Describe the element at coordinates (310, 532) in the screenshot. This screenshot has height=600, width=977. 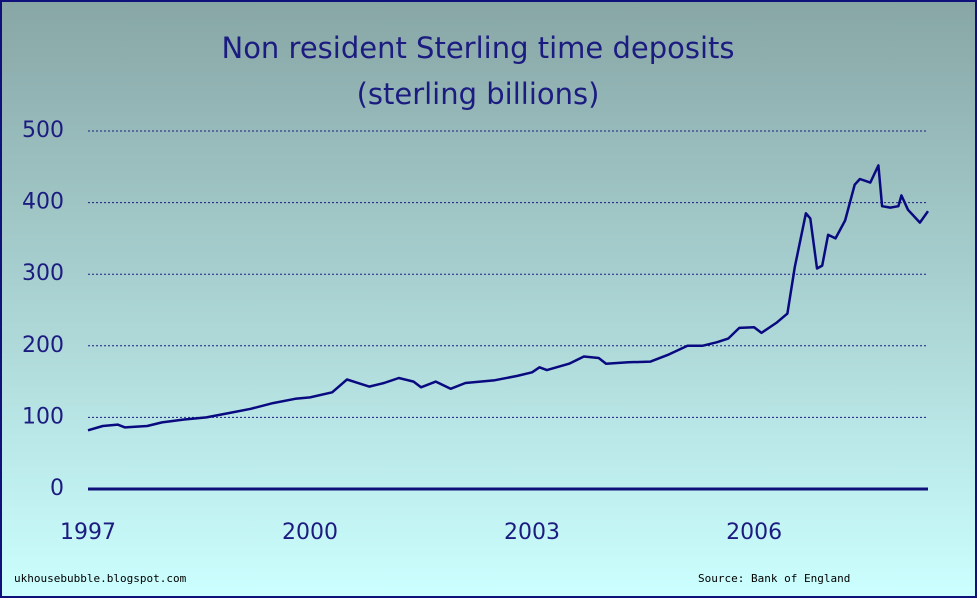
I see `x-tick-label: 2000` at that location.